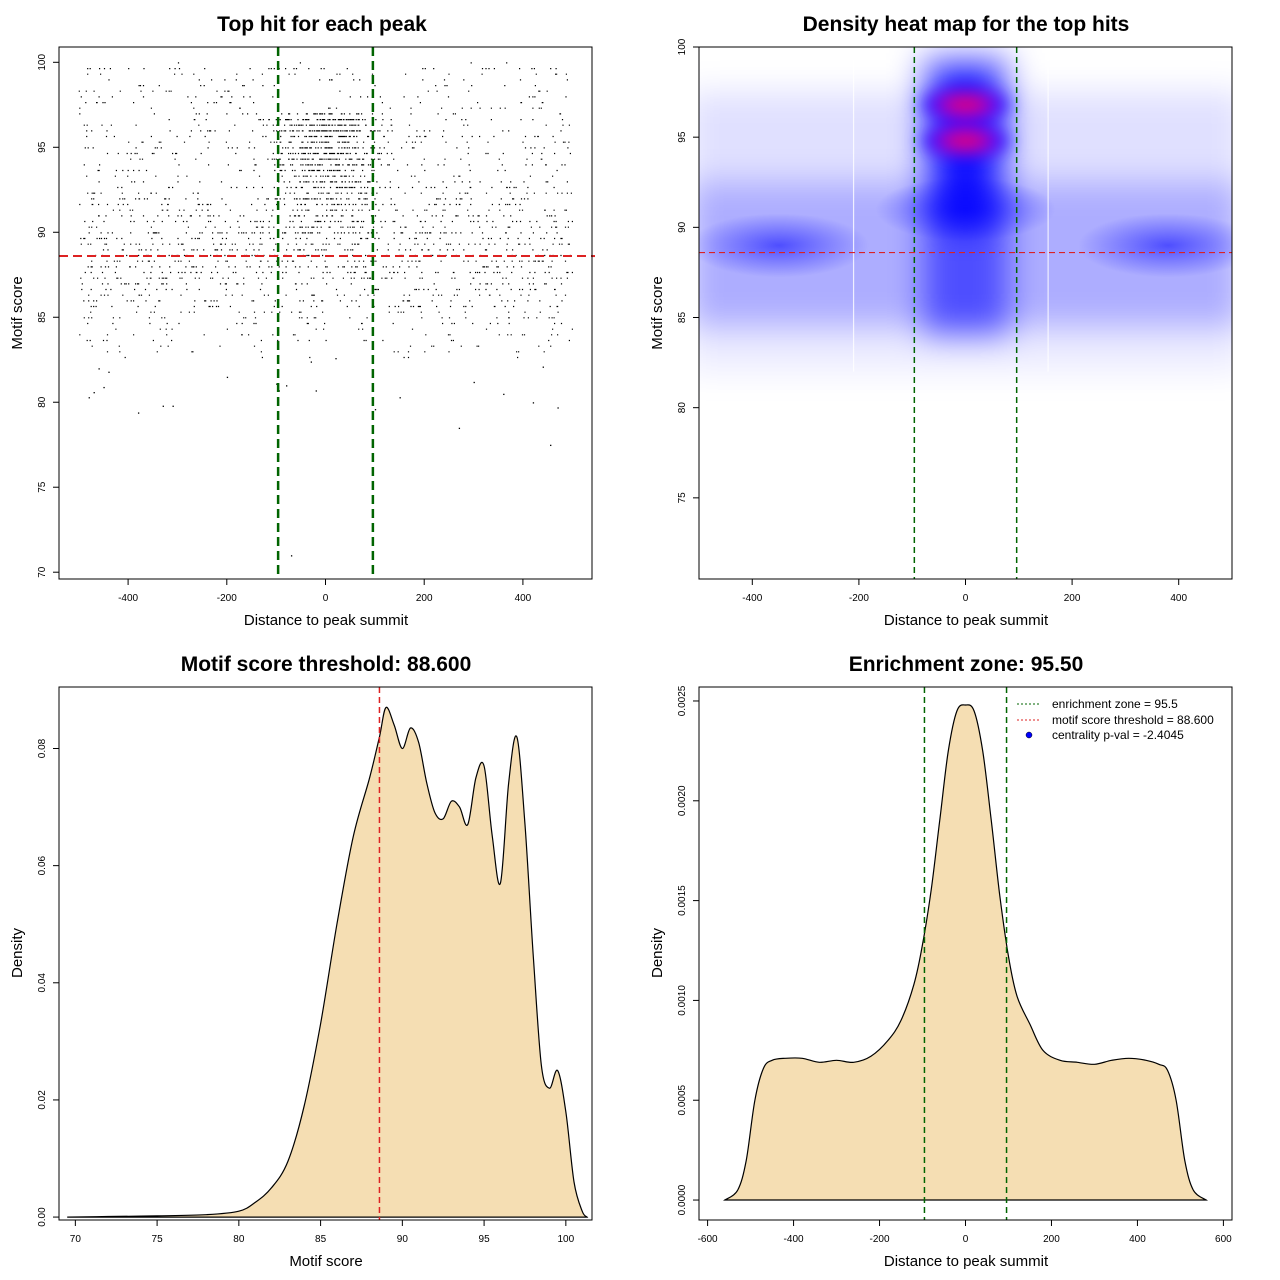 The width and height of the screenshot is (1280, 1280). Describe the element at coordinates (966, 664) in the screenshot. I see `distance-density-title: Enrichment zone: 95.50` at that location.